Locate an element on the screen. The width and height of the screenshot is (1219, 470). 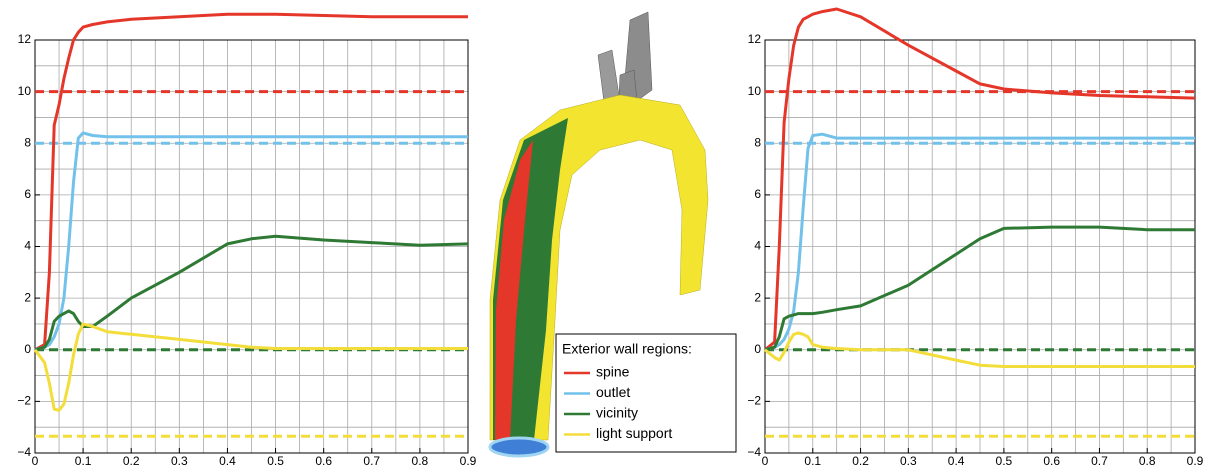
outlet-ring is located at coordinates (519, 447).